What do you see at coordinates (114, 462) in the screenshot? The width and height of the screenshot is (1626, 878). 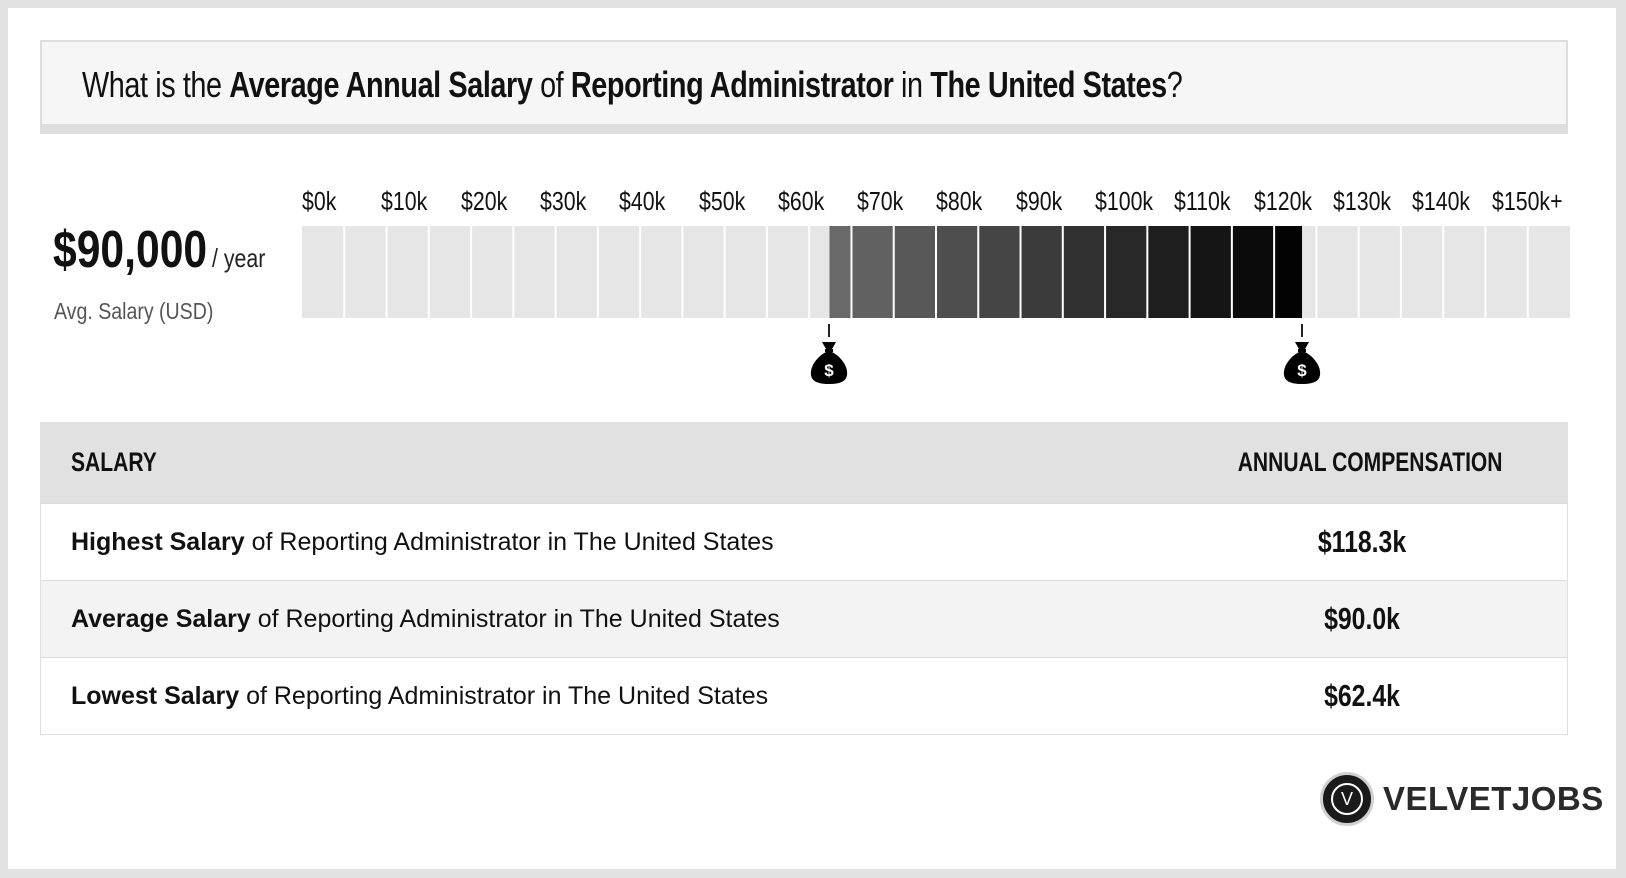 I see `header-salary: SALARY` at bounding box center [114, 462].